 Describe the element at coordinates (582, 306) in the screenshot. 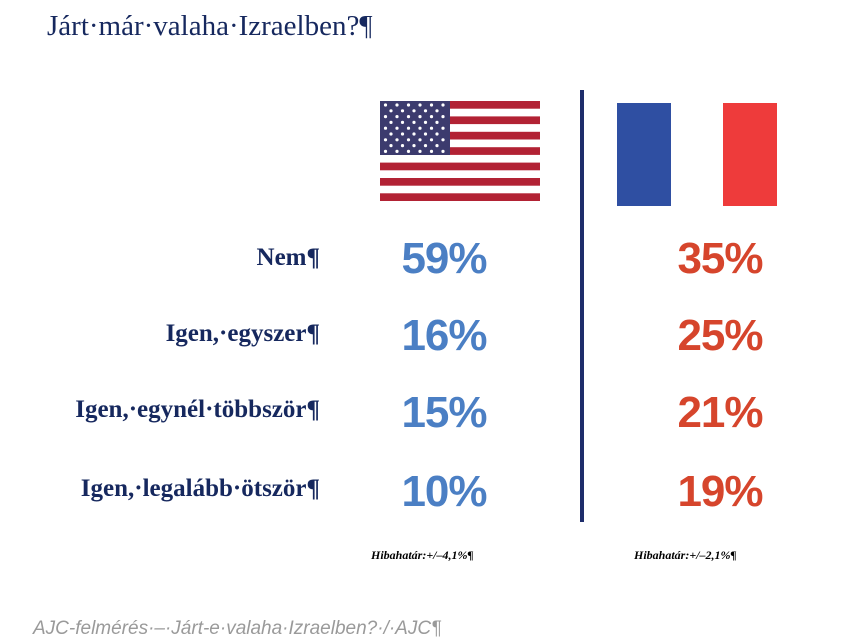

I see `divider-line` at that location.